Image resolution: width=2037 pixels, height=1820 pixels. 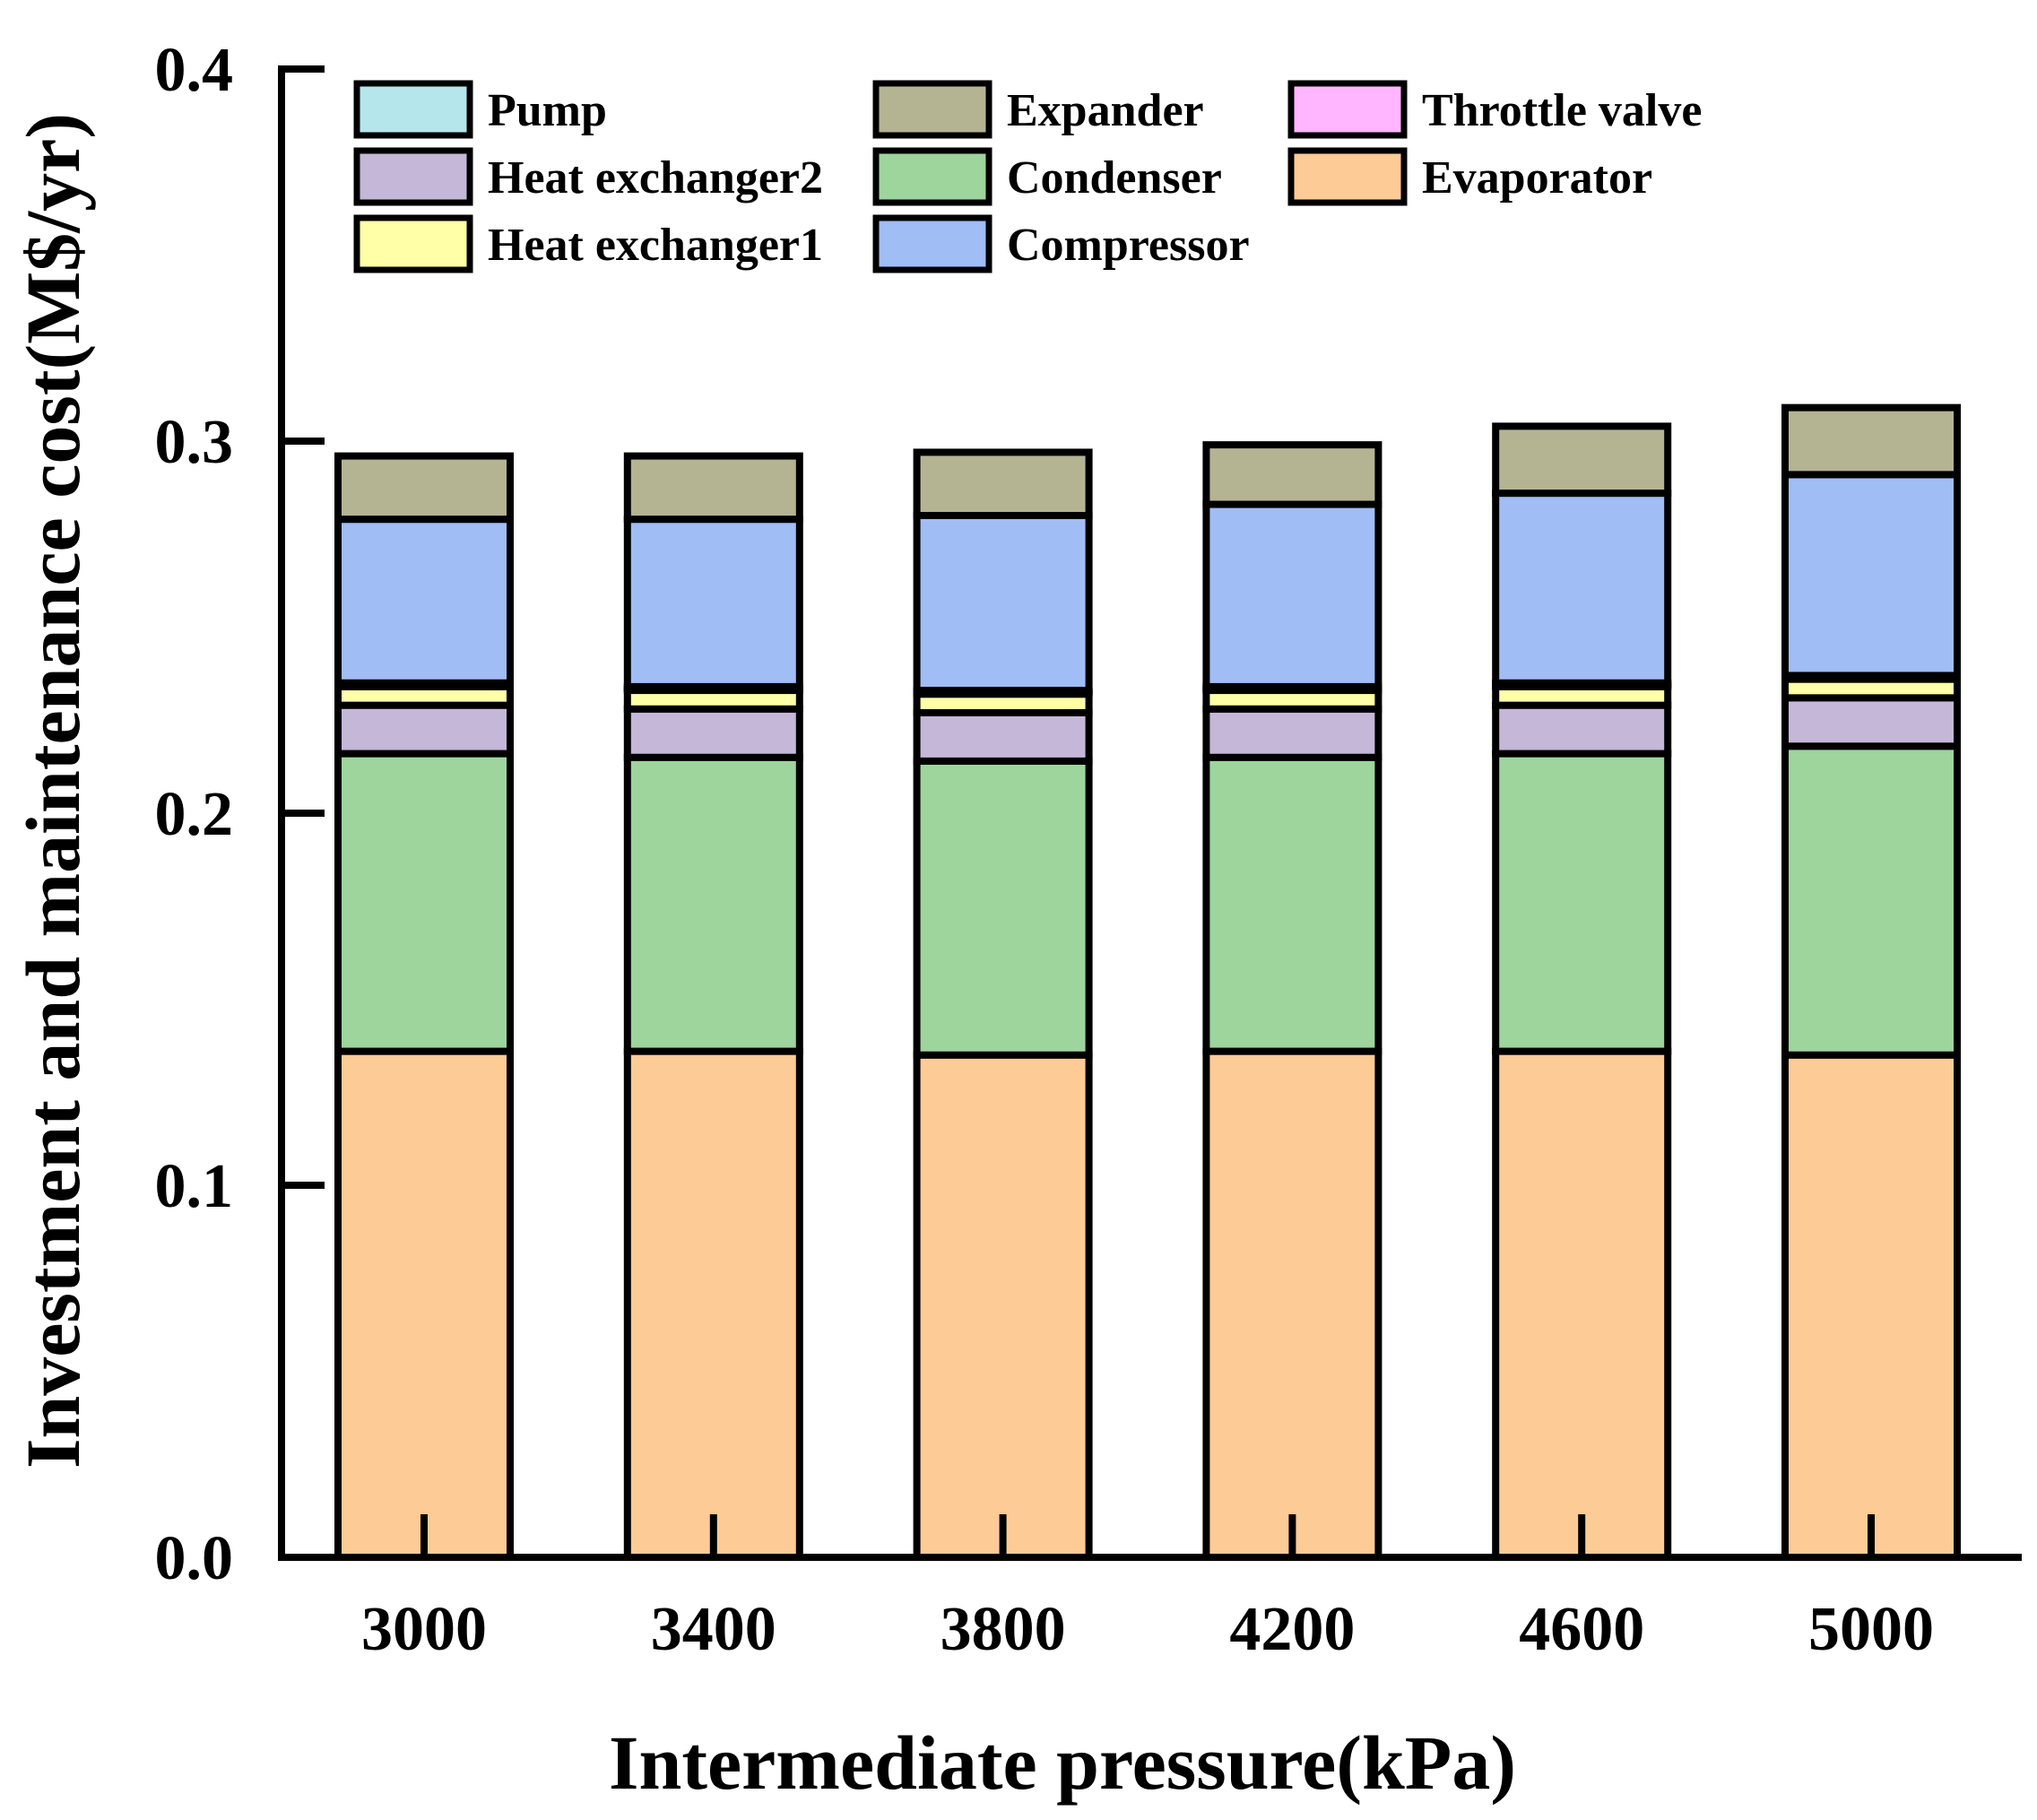 What do you see at coordinates (194, 815) in the screenshot?
I see `y-tick-label-0.2: 0.2` at bounding box center [194, 815].